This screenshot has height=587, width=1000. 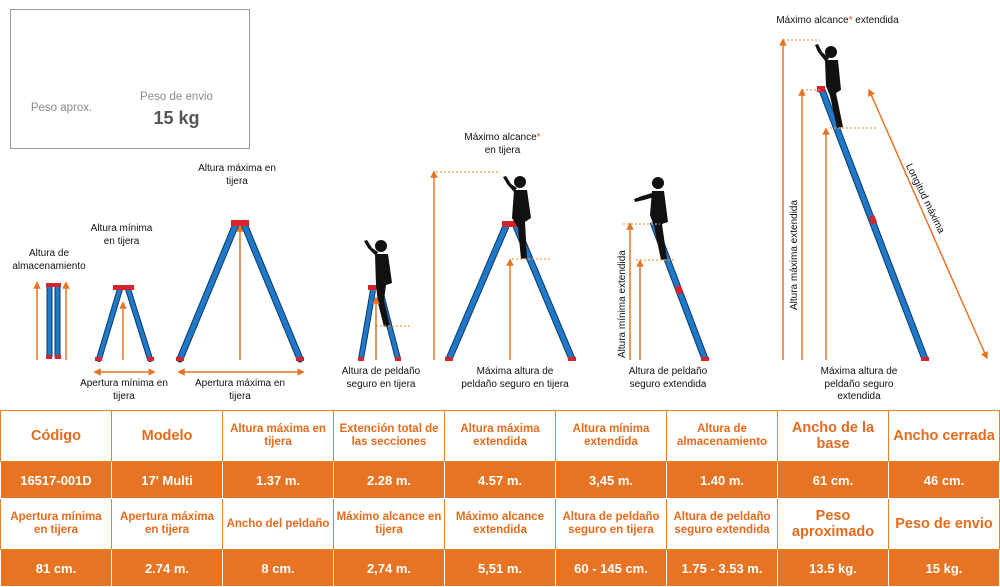 I want to click on label-max-scissor-opening: Apertura máxima en tijera, so click(x=240, y=390).